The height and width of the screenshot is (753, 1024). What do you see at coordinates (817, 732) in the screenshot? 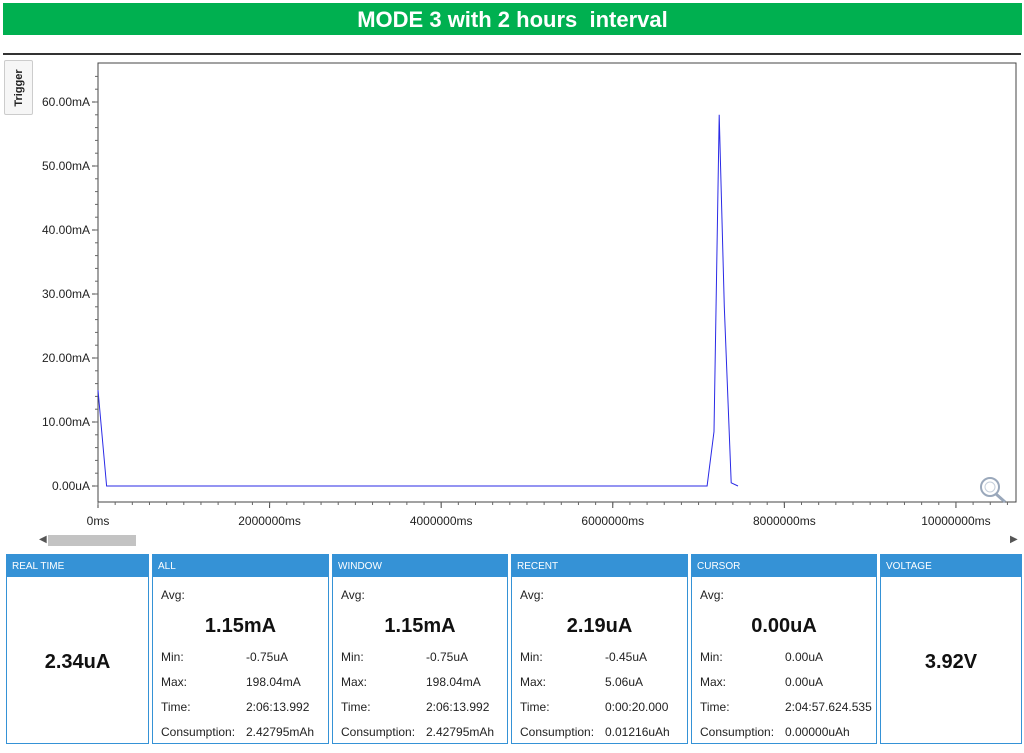
I see `consumption-value: 0.00000uAh` at bounding box center [817, 732].